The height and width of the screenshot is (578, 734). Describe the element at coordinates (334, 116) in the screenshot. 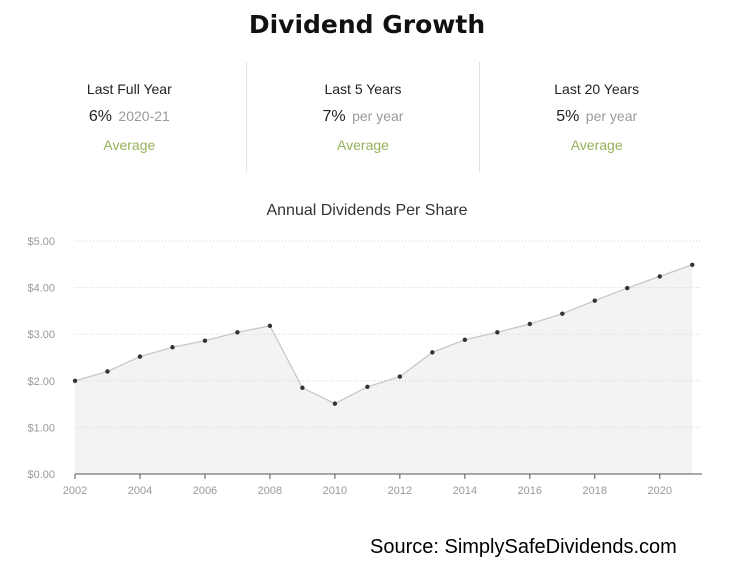

I see `stat-value: 7%` at that location.